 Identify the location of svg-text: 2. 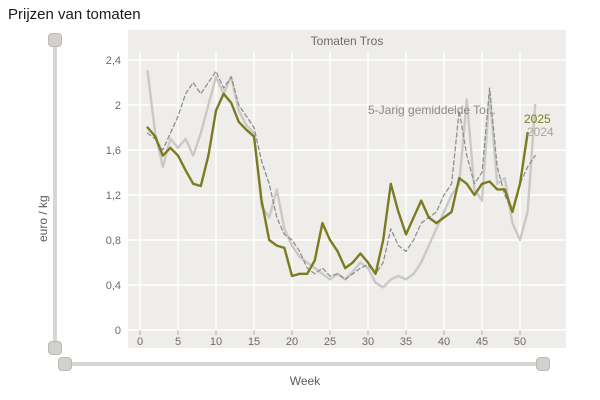
(118, 106).